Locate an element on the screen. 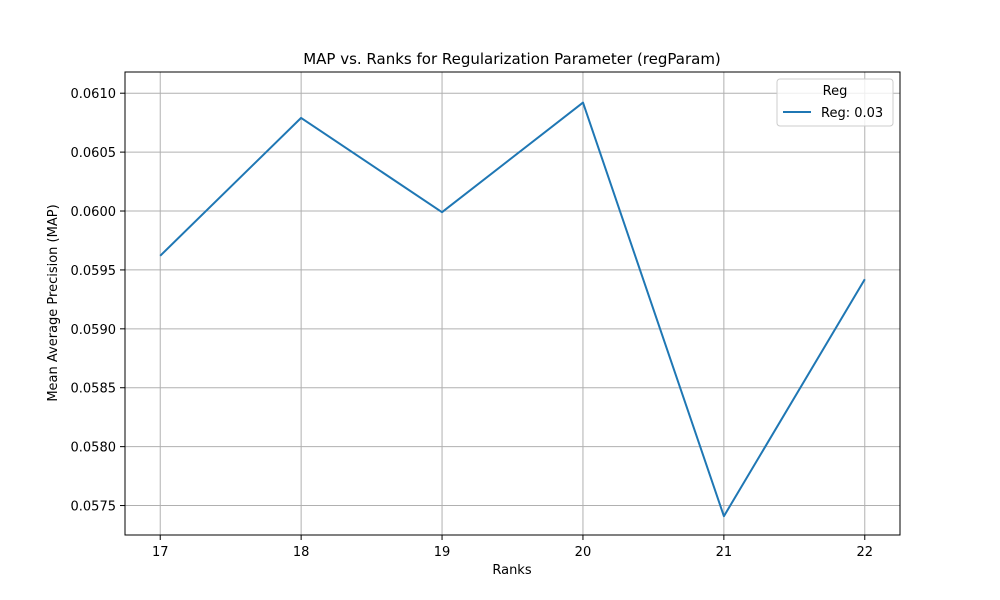  legend: Reg Reg: 0.03 is located at coordinates (835, 102).